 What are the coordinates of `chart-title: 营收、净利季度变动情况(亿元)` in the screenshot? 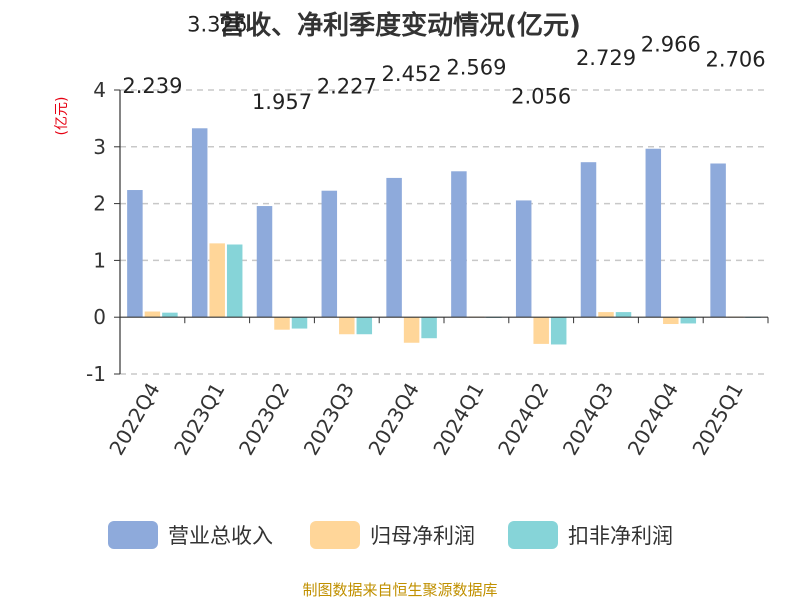 It's located at (400, 25).